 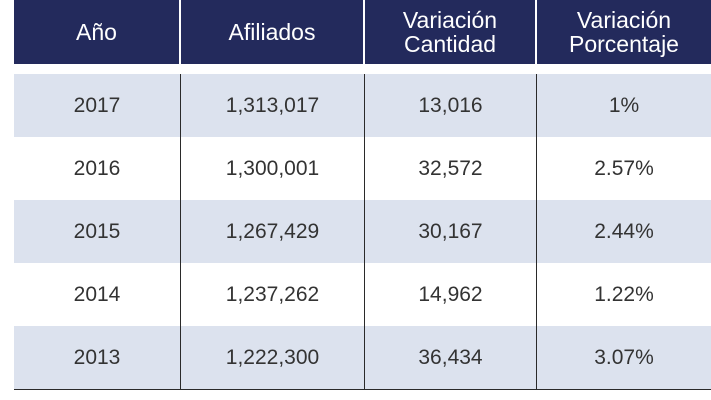 I want to click on header-afiliados: Afiliados, so click(x=273, y=32).